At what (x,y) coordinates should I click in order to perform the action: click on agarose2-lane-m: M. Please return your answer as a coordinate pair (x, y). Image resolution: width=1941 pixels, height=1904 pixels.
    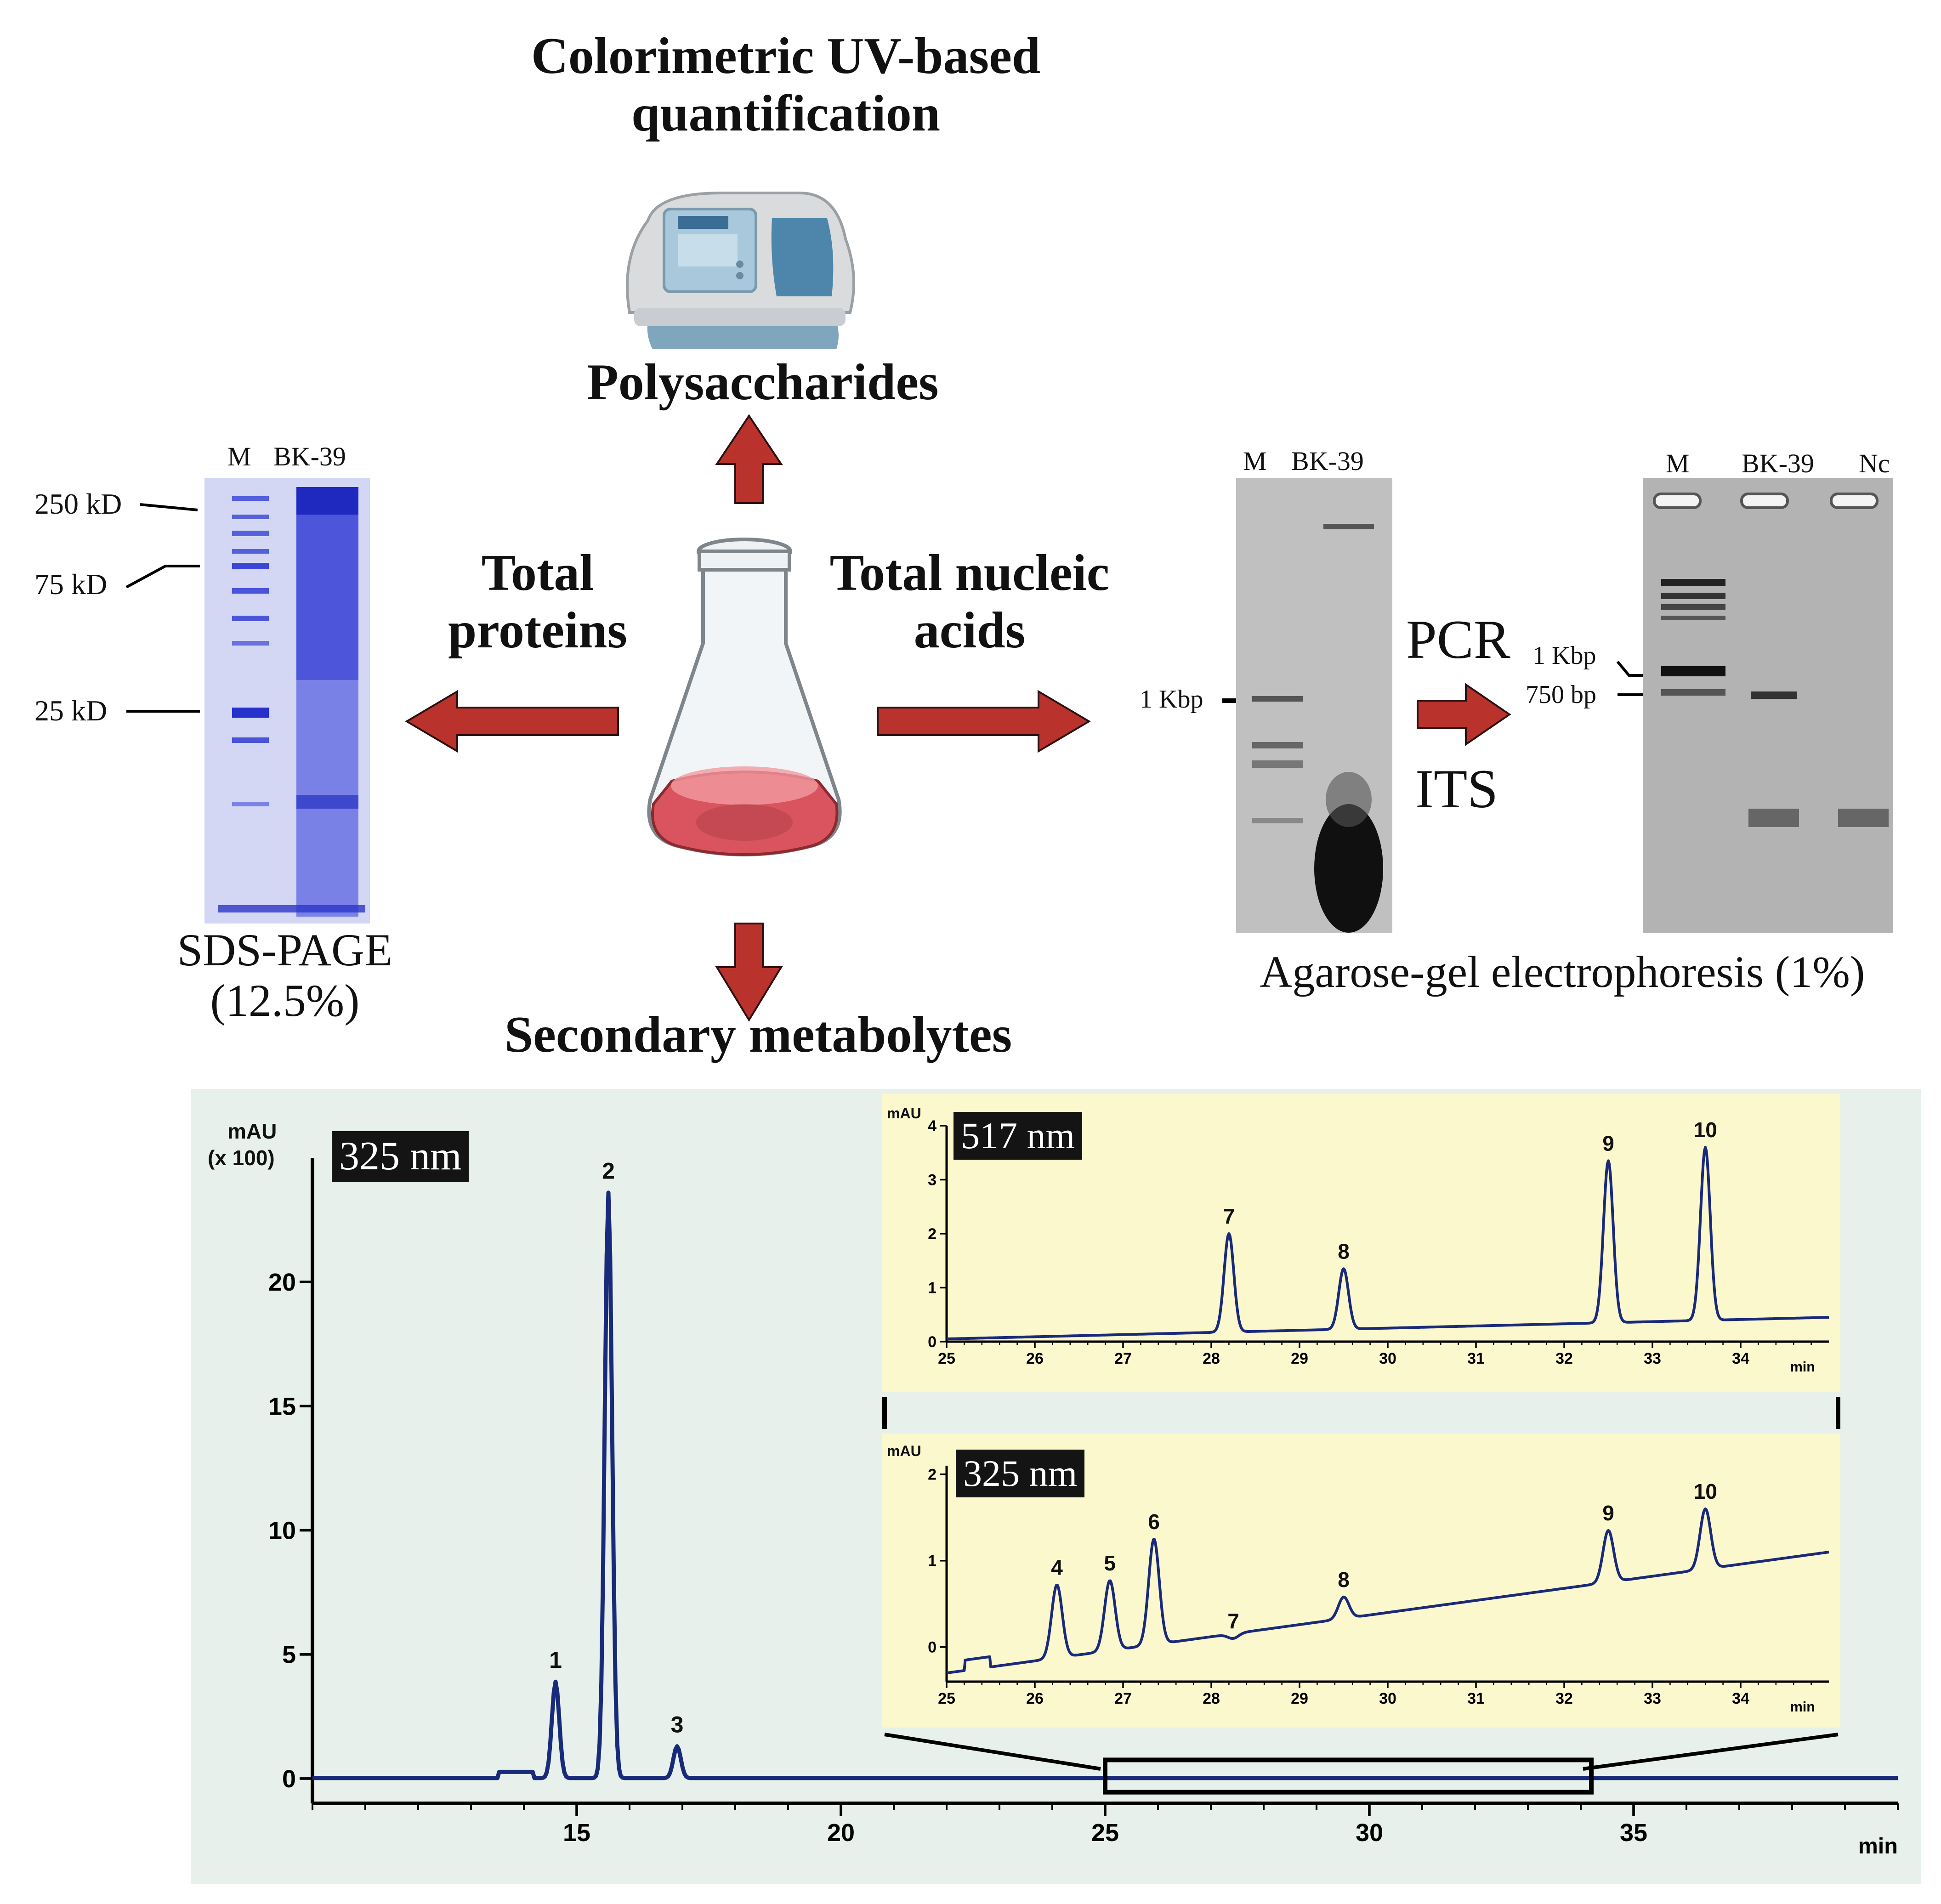
    Looking at the image, I should click on (1678, 463).